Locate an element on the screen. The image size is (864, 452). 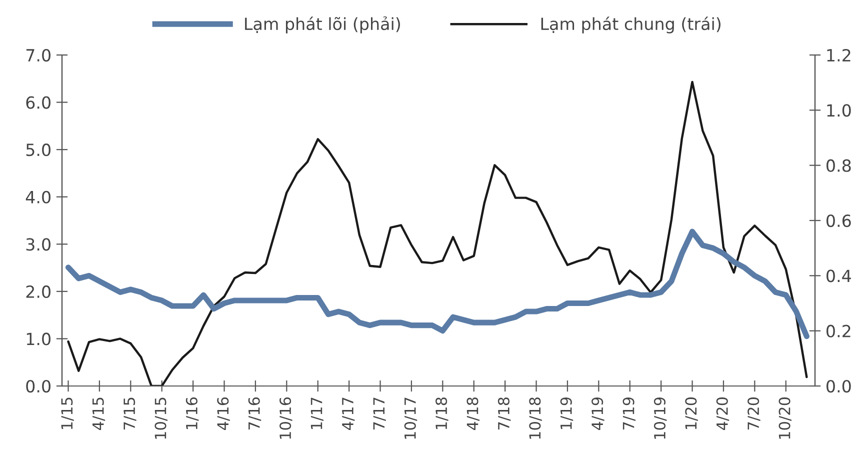
x-tick-label: 4/18 is located at coordinates (473, 413).